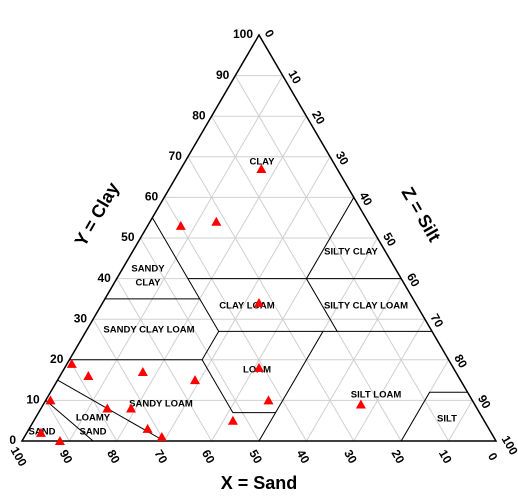 The image size is (518, 496). Describe the element at coordinates (351, 252) in the screenshot. I see `region-label: SILTY CLAY` at that location.